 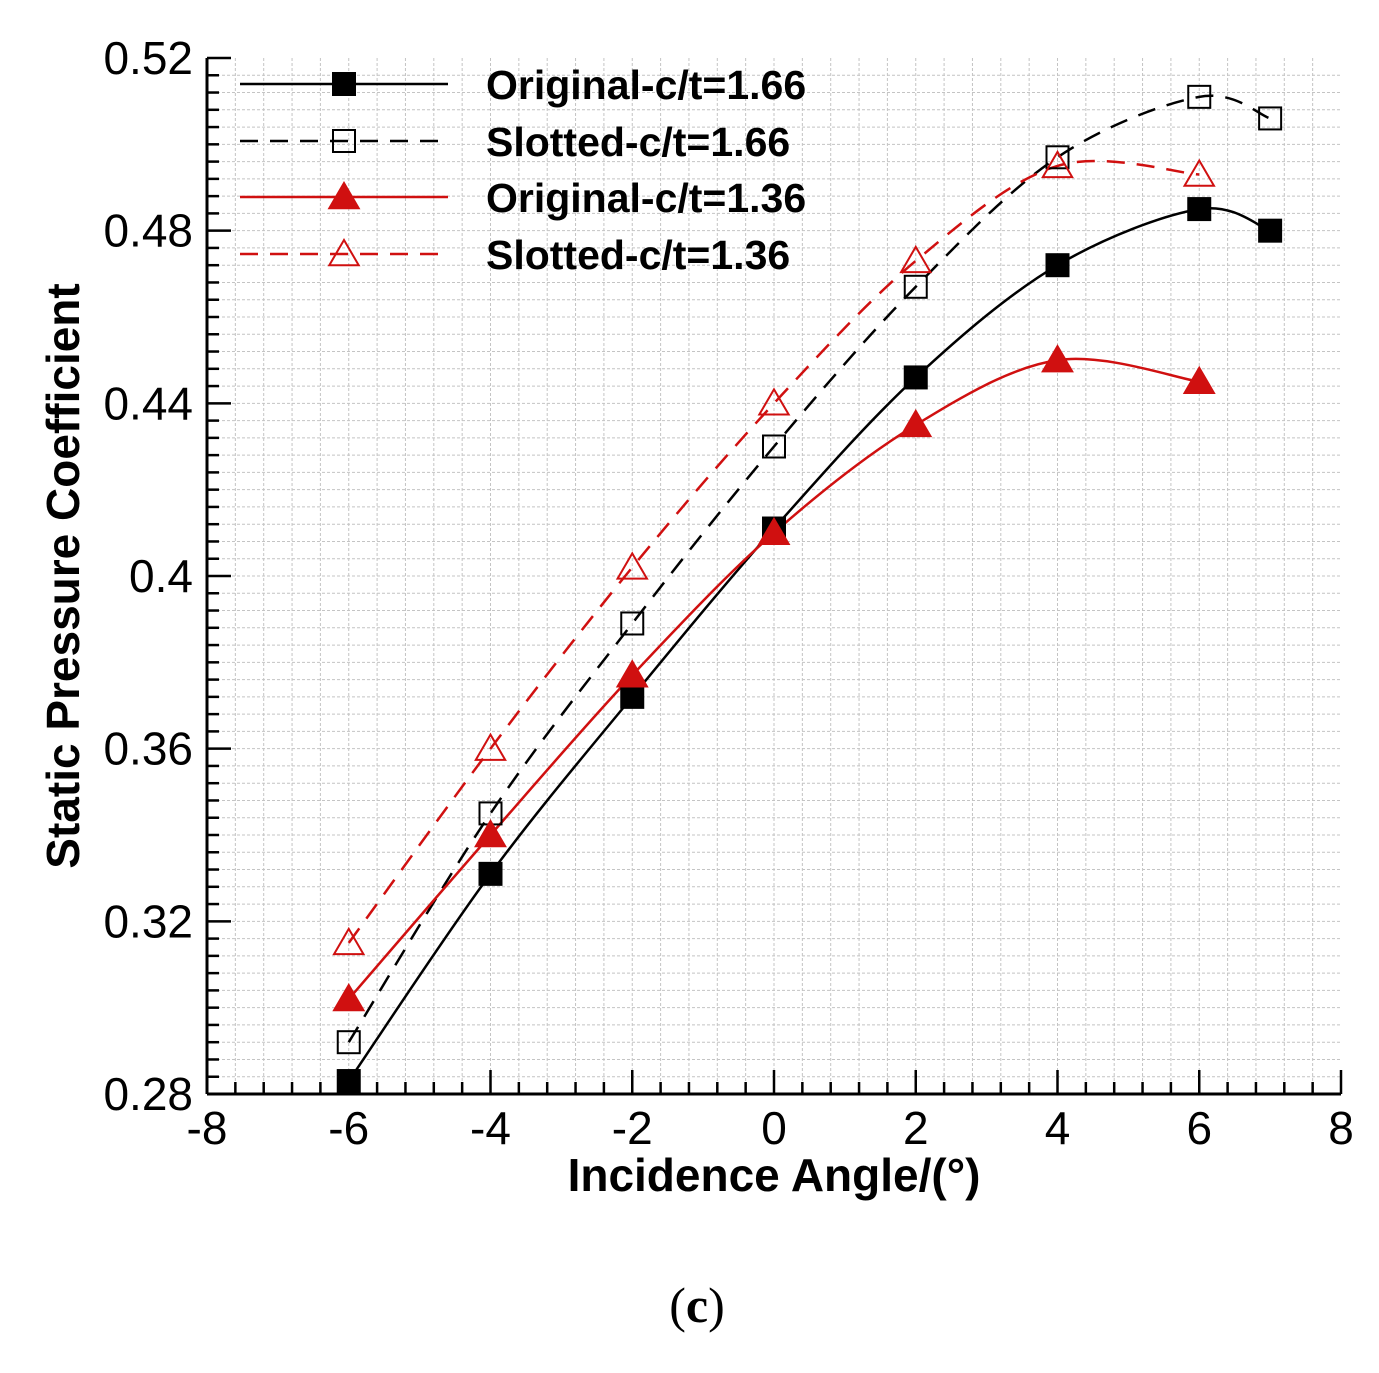 I want to click on x-tick-label: 0, so click(x=774, y=1128).